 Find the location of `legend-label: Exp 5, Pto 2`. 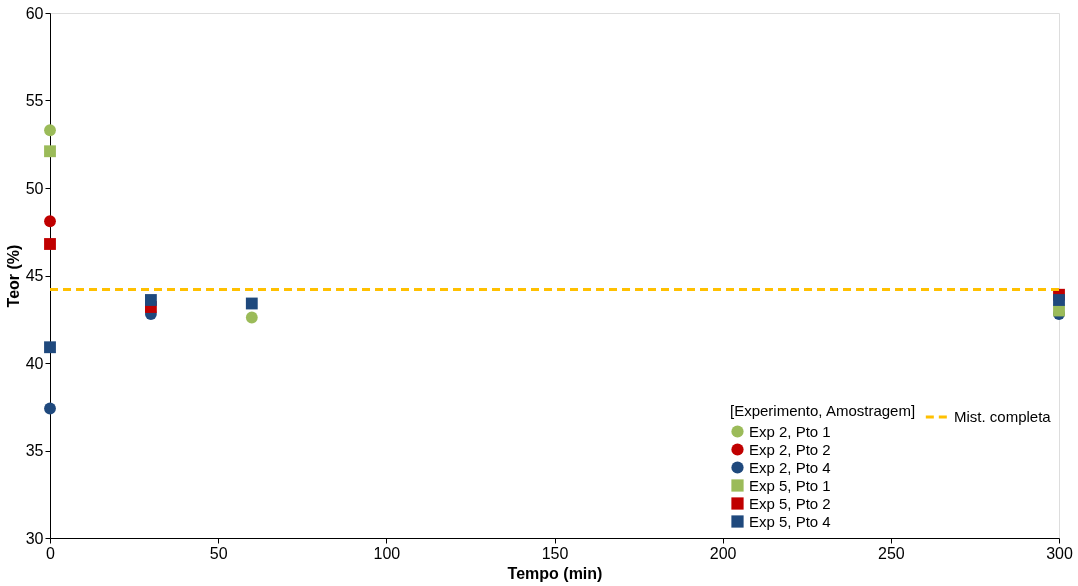

legend-label: Exp 5, Pto 2 is located at coordinates (790, 503).